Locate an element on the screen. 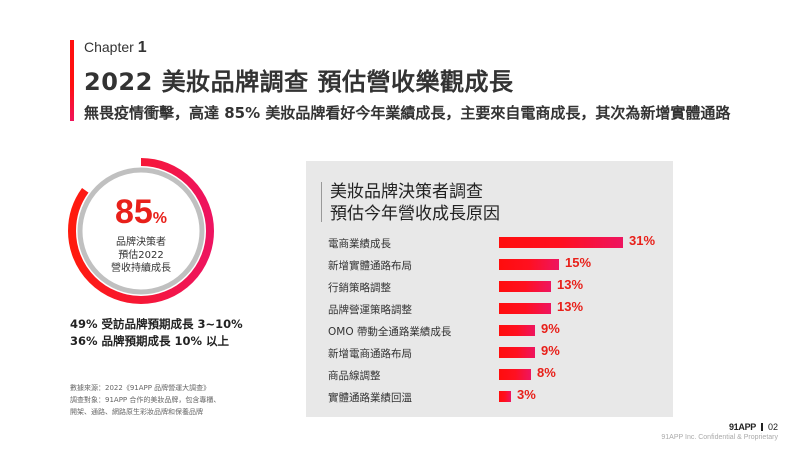 The image size is (800, 450). donut-ring-icon is located at coordinates (141, 231).